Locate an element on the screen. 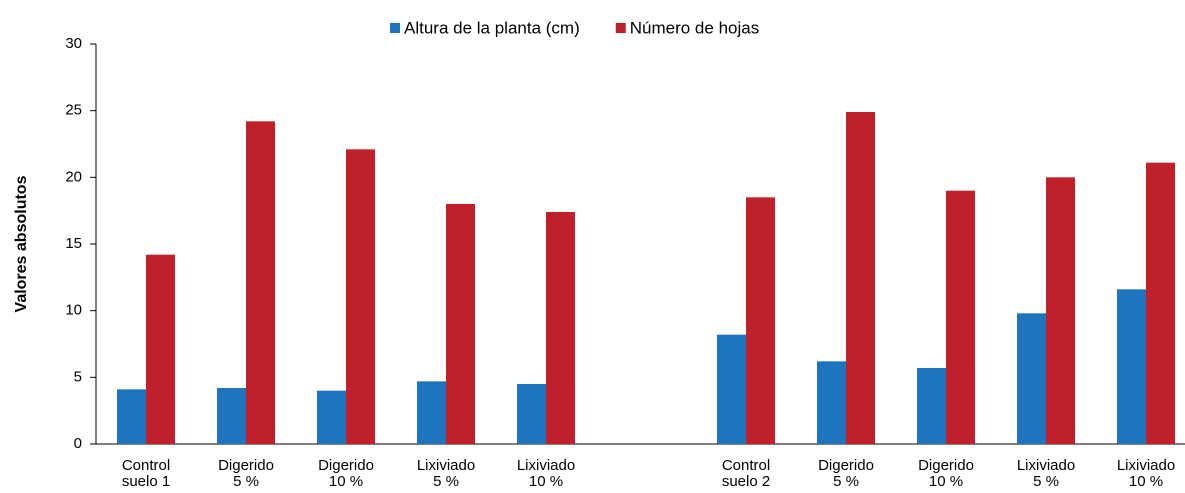 The width and height of the screenshot is (1185, 493). x-tick-label: suelo 2 is located at coordinates (746, 481).